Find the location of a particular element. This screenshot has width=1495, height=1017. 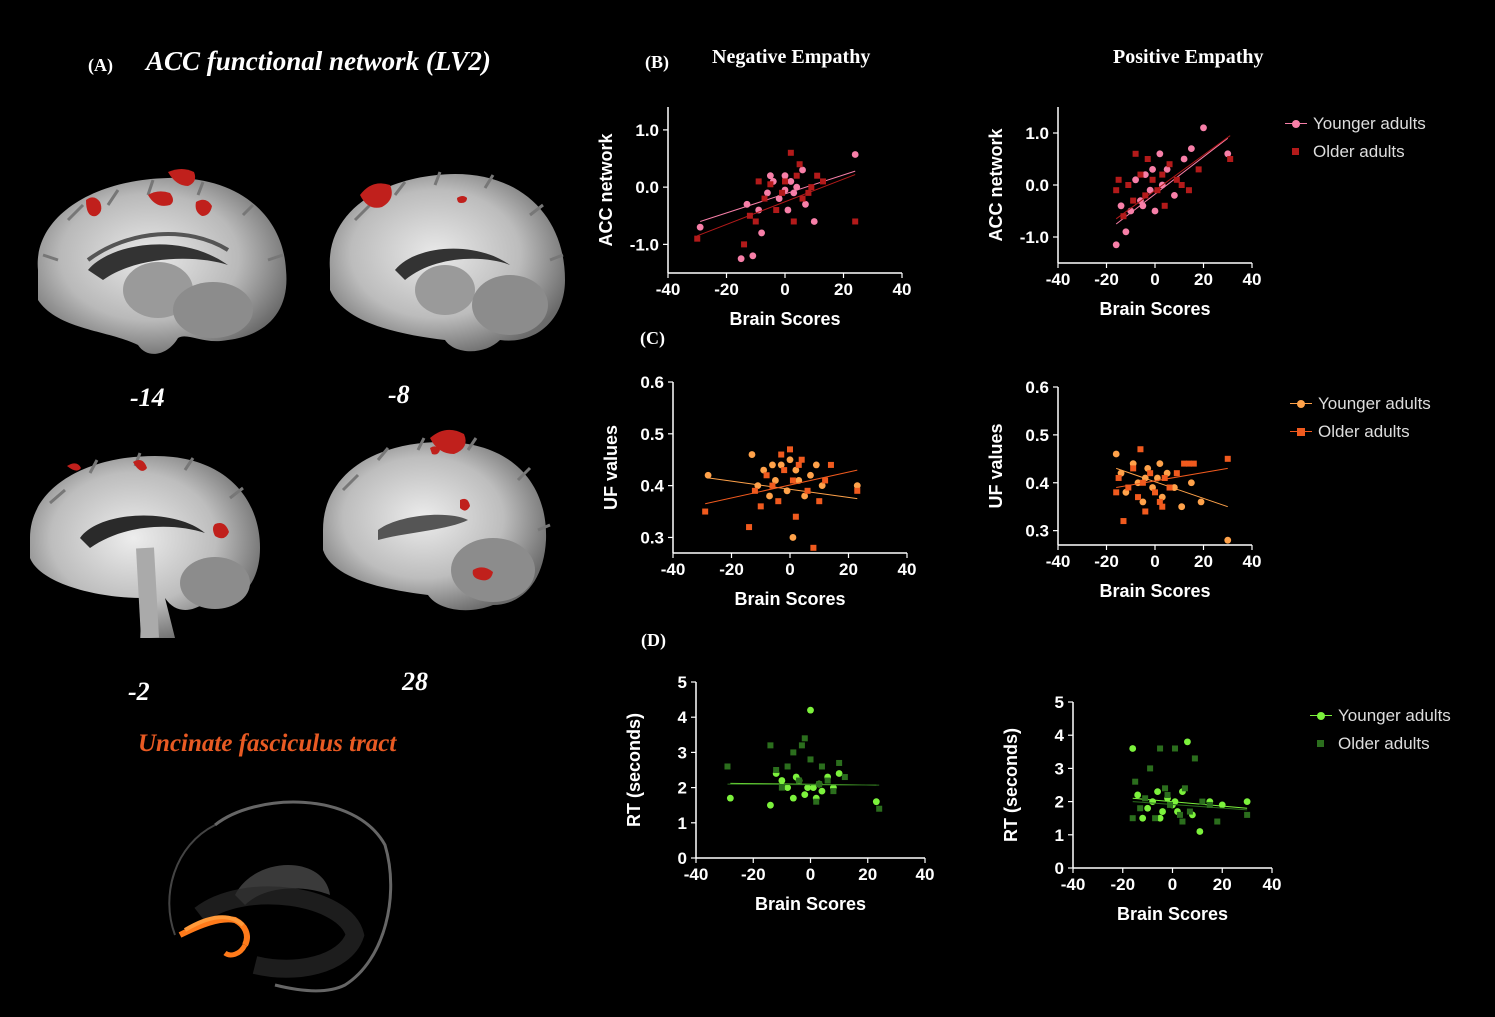

y-tick-label: 0 is located at coordinates (1059, 868).